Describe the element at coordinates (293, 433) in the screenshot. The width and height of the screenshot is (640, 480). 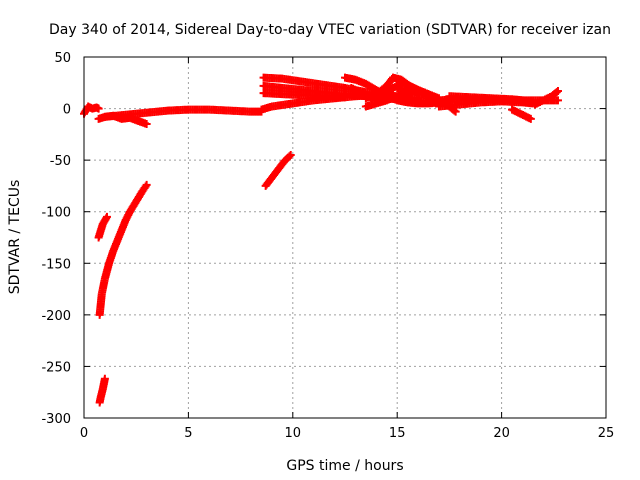
I see `x-tick-label: 10` at that location.